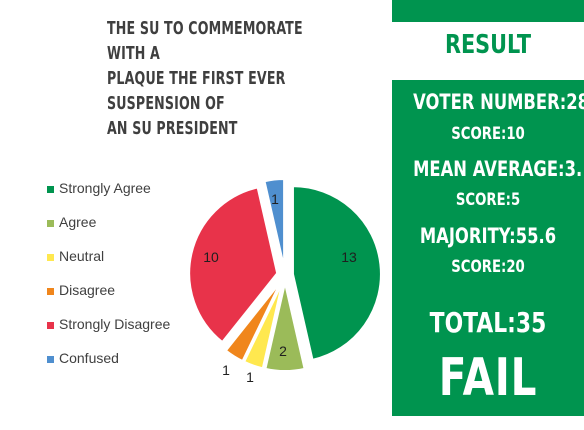 This screenshot has width=584, height=430. Describe the element at coordinates (498, 169) in the screenshot. I see `mean-average: MEAN AVERAGE:3.18` at that location.